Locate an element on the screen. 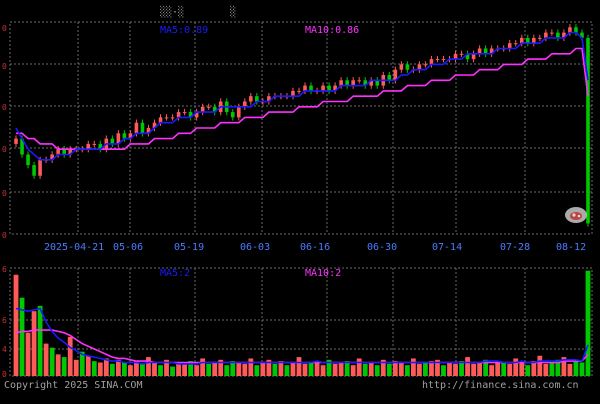 The image size is (600, 404). date-tick-label: 2025-04-21 is located at coordinates (74, 247).